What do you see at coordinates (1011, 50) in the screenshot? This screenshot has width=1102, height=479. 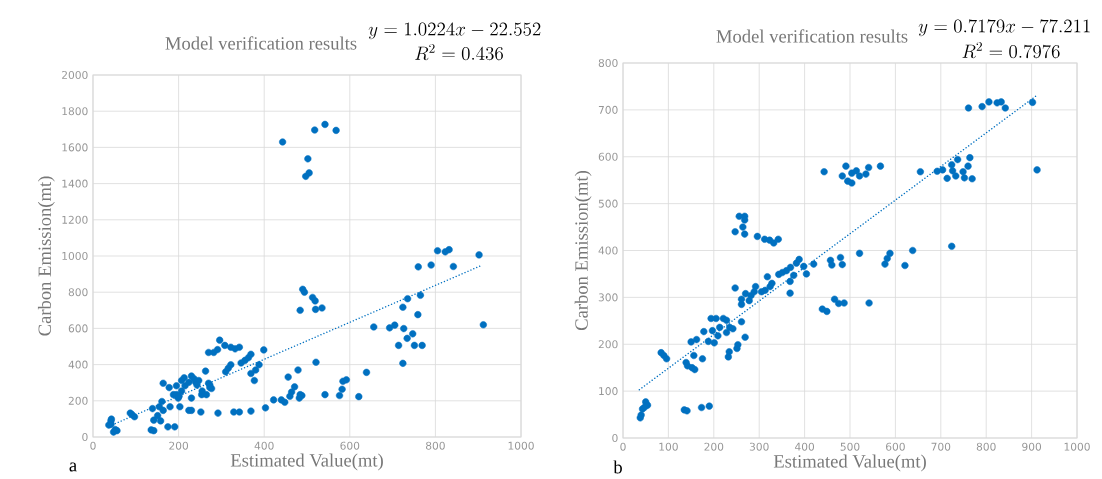 I see `text: $R^{2} = 0.7976$` at bounding box center [1011, 50].